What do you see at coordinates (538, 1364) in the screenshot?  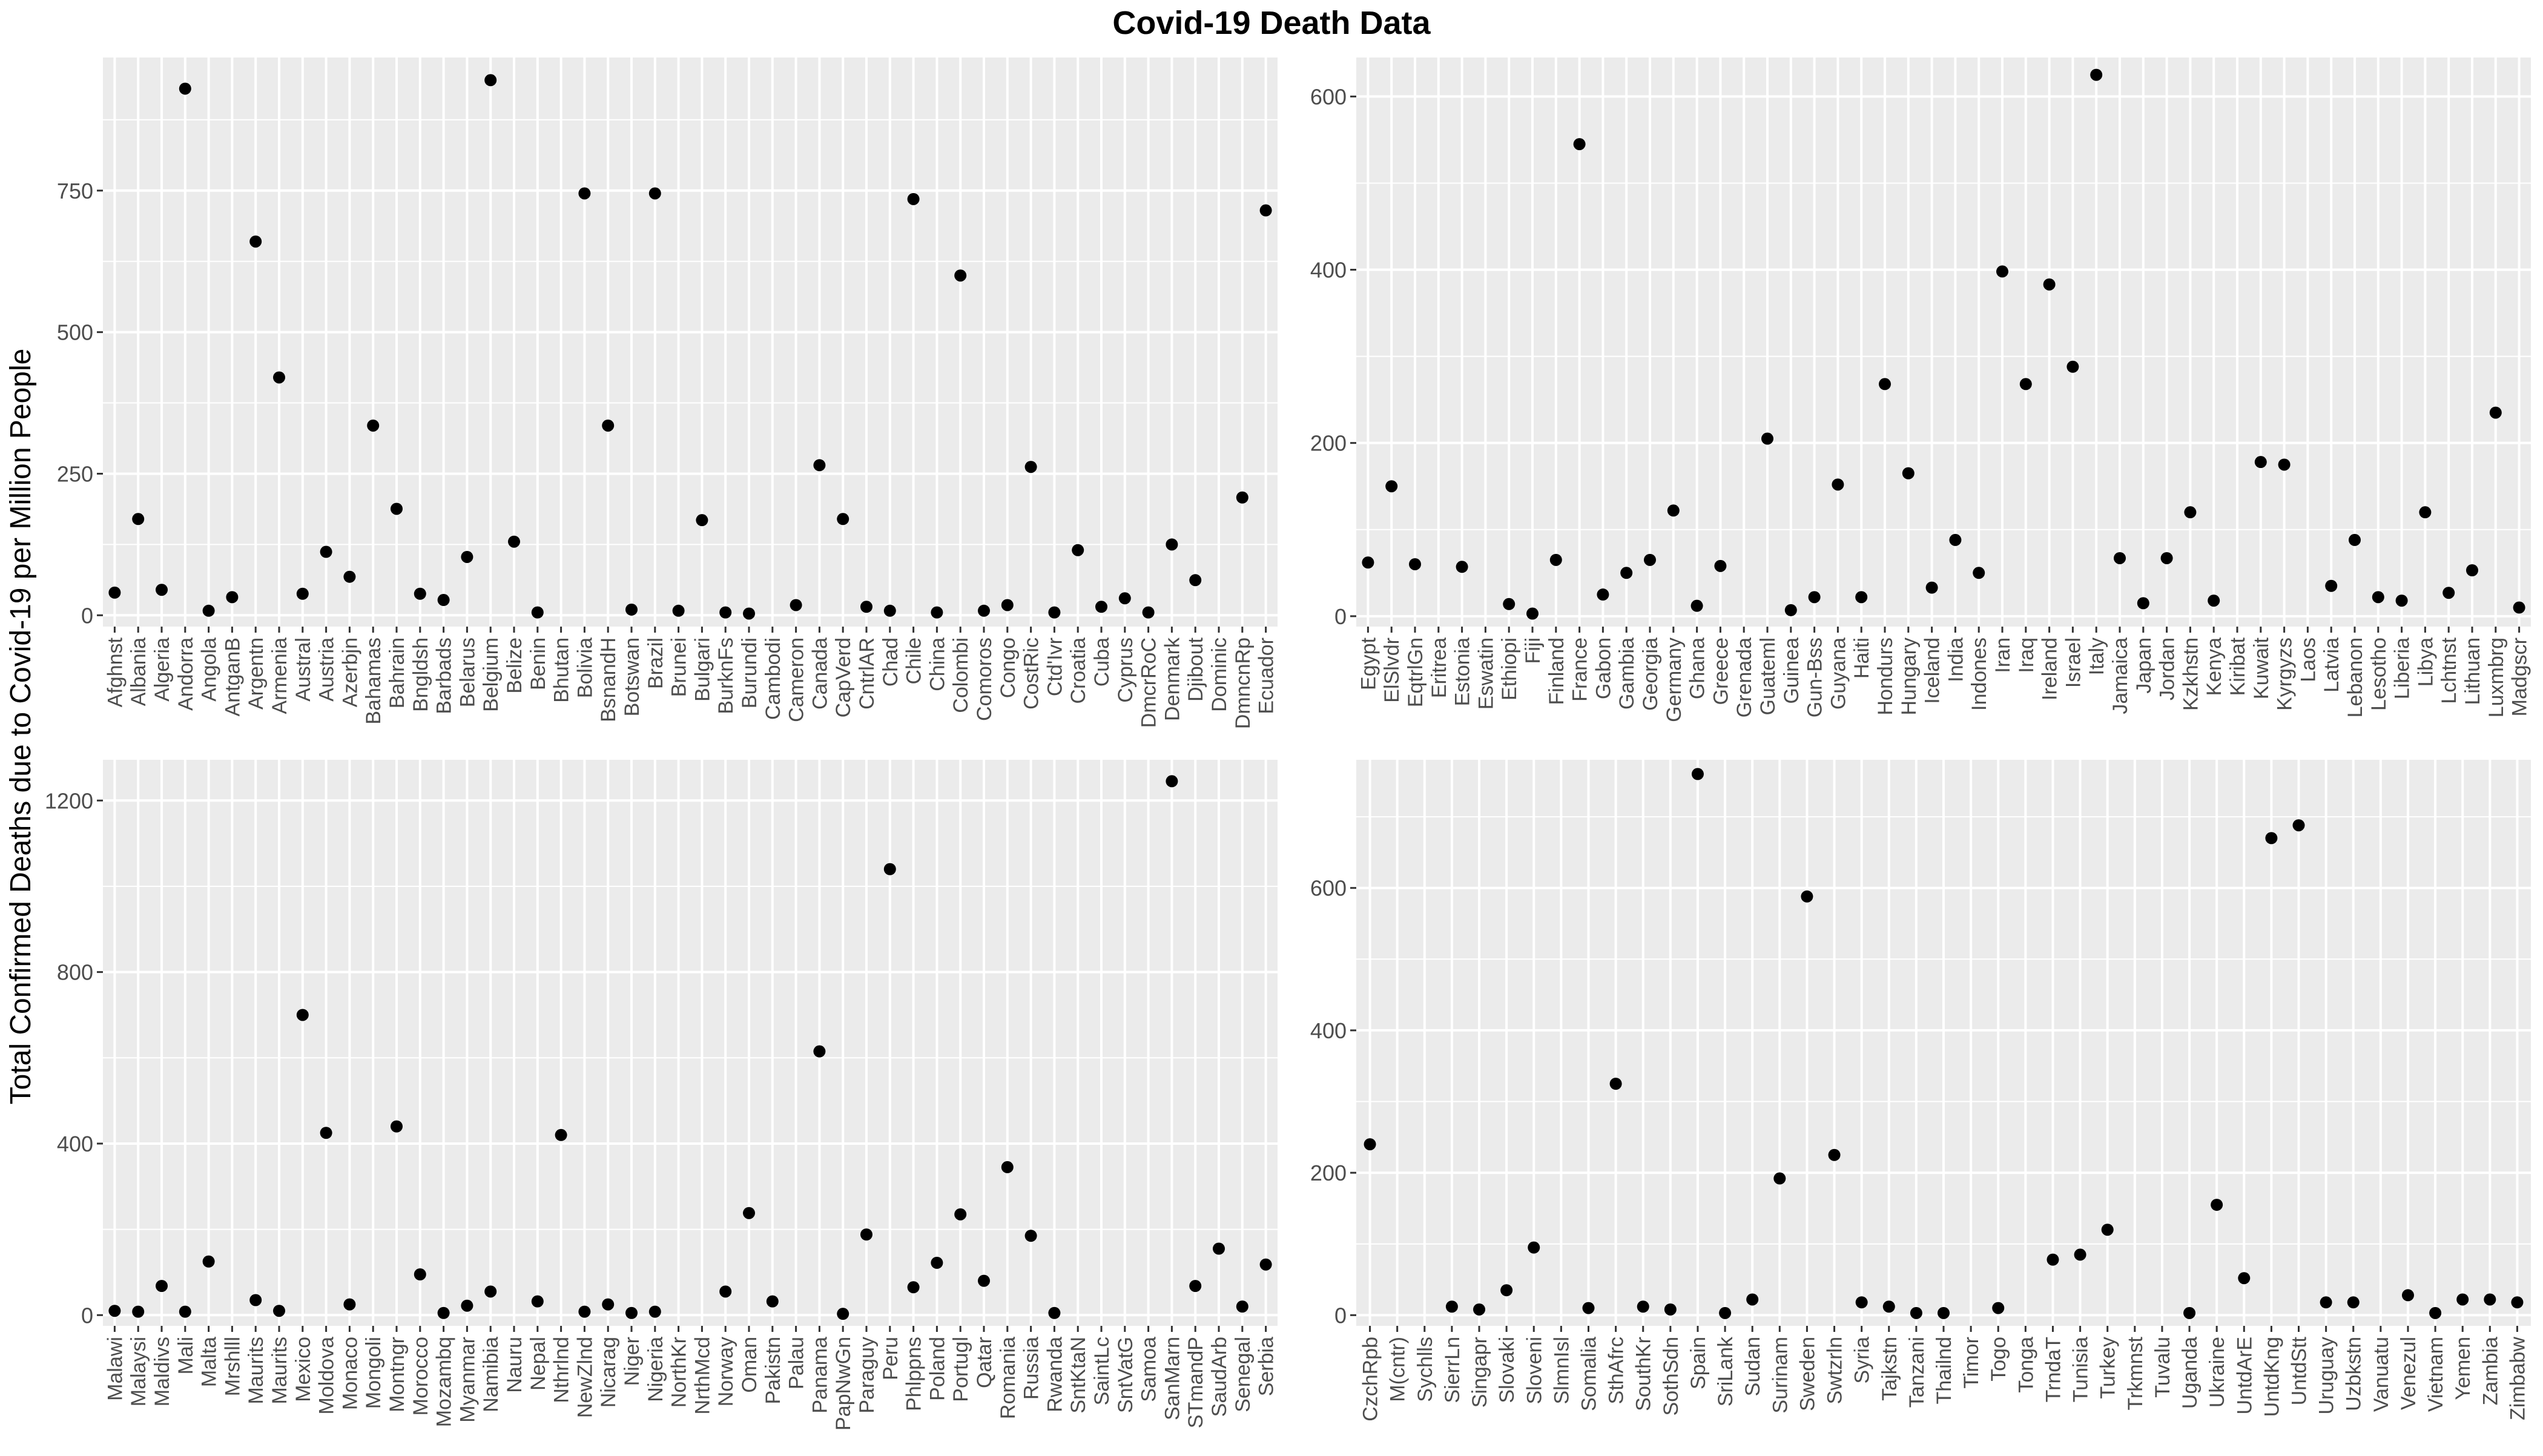 I see `x-tick-label: Nepal` at bounding box center [538, 1364].